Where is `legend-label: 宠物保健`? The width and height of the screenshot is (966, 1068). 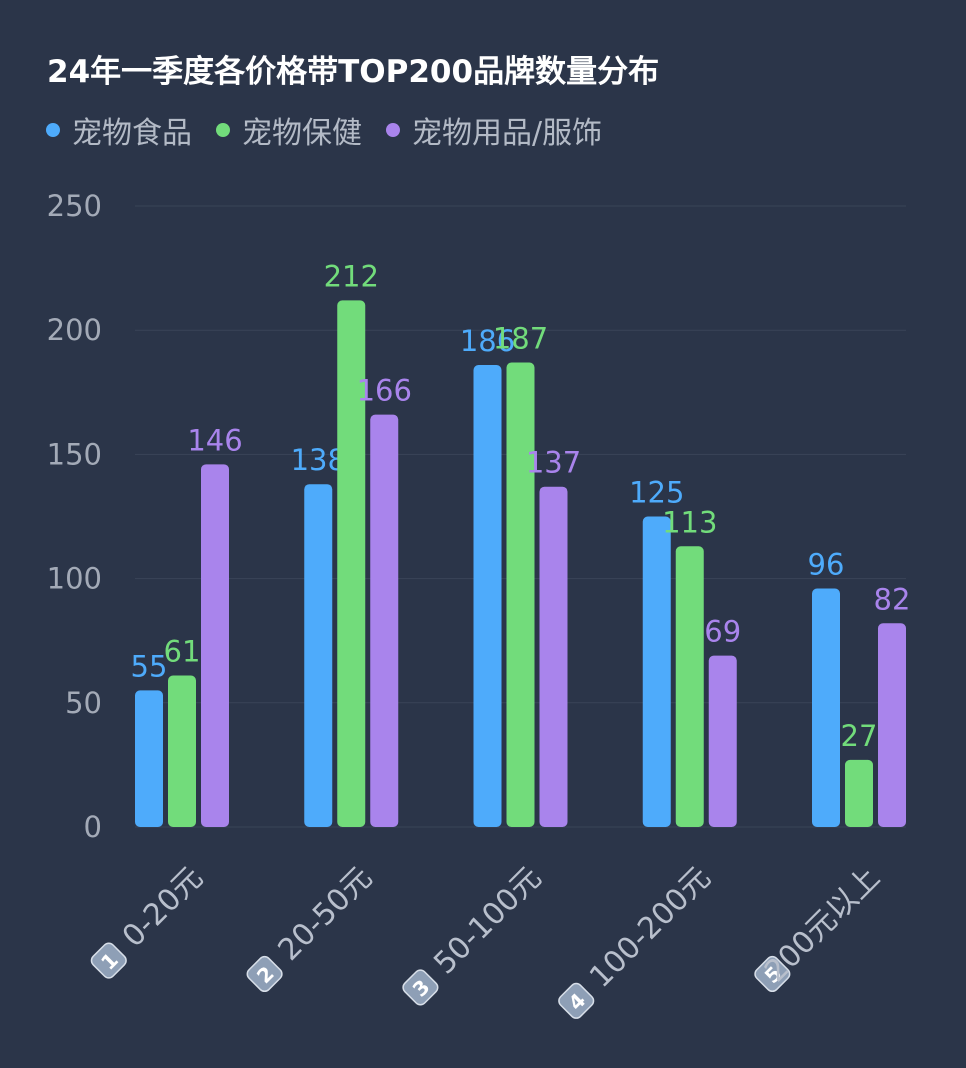
legend-label: 宠物保健 is located at coordinates (302, 133).